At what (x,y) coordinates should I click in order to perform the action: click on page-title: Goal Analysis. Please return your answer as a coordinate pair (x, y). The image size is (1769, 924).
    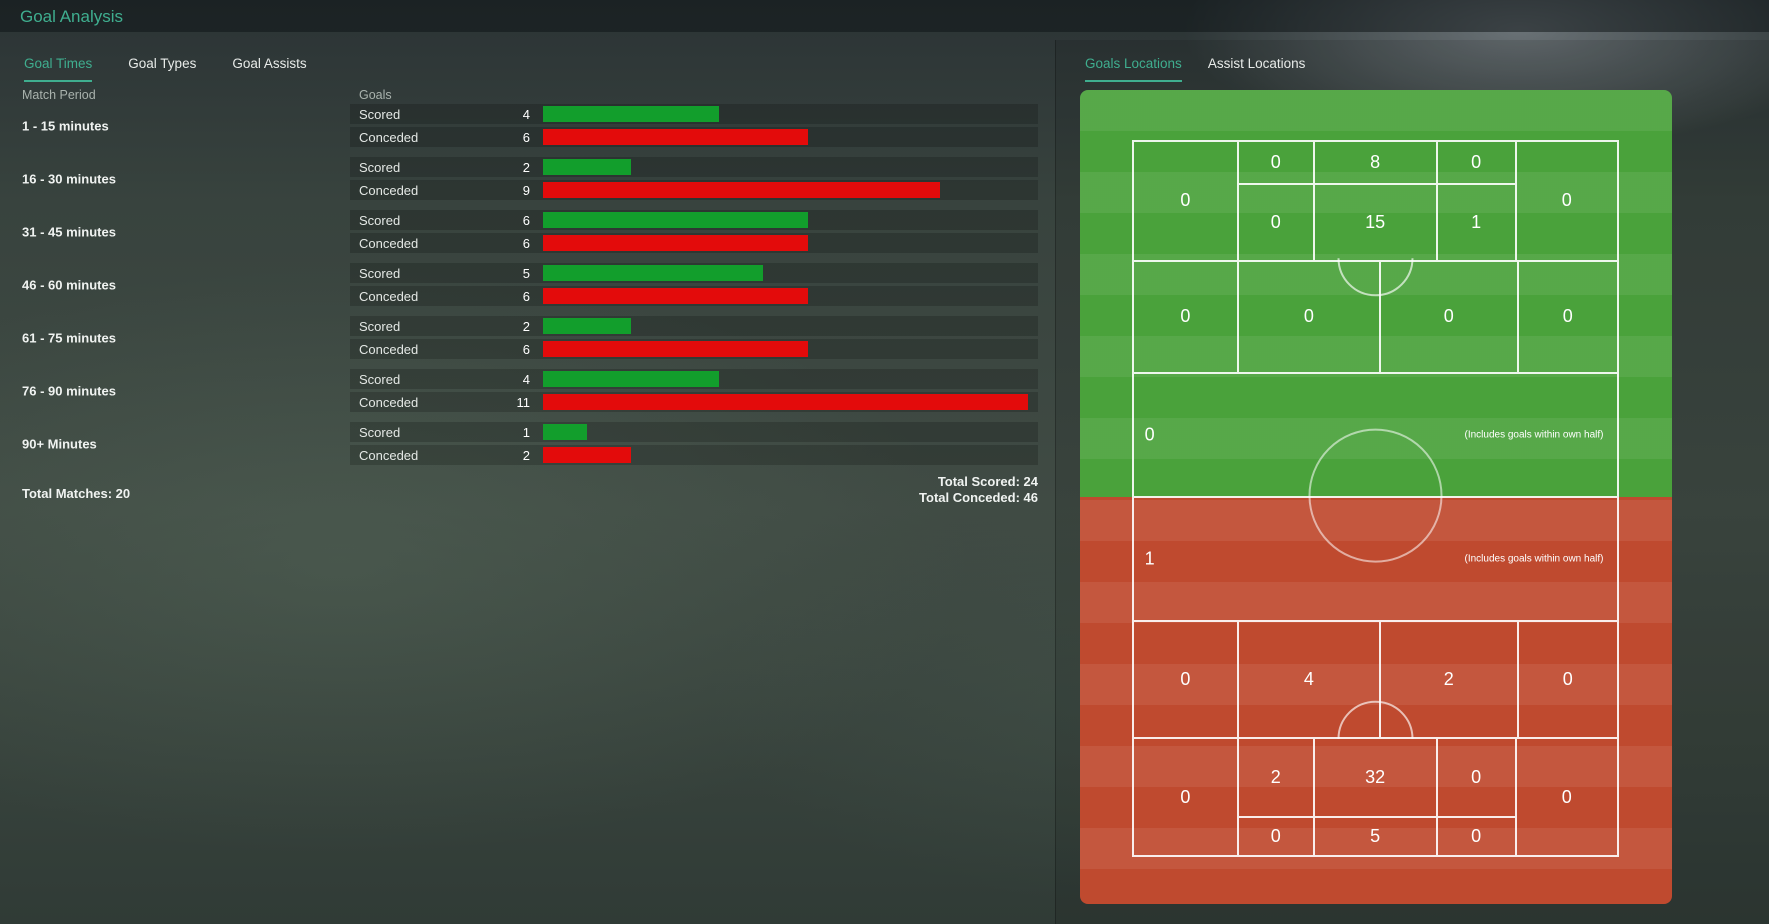
    Looking at the image, I should click on (71, 16).